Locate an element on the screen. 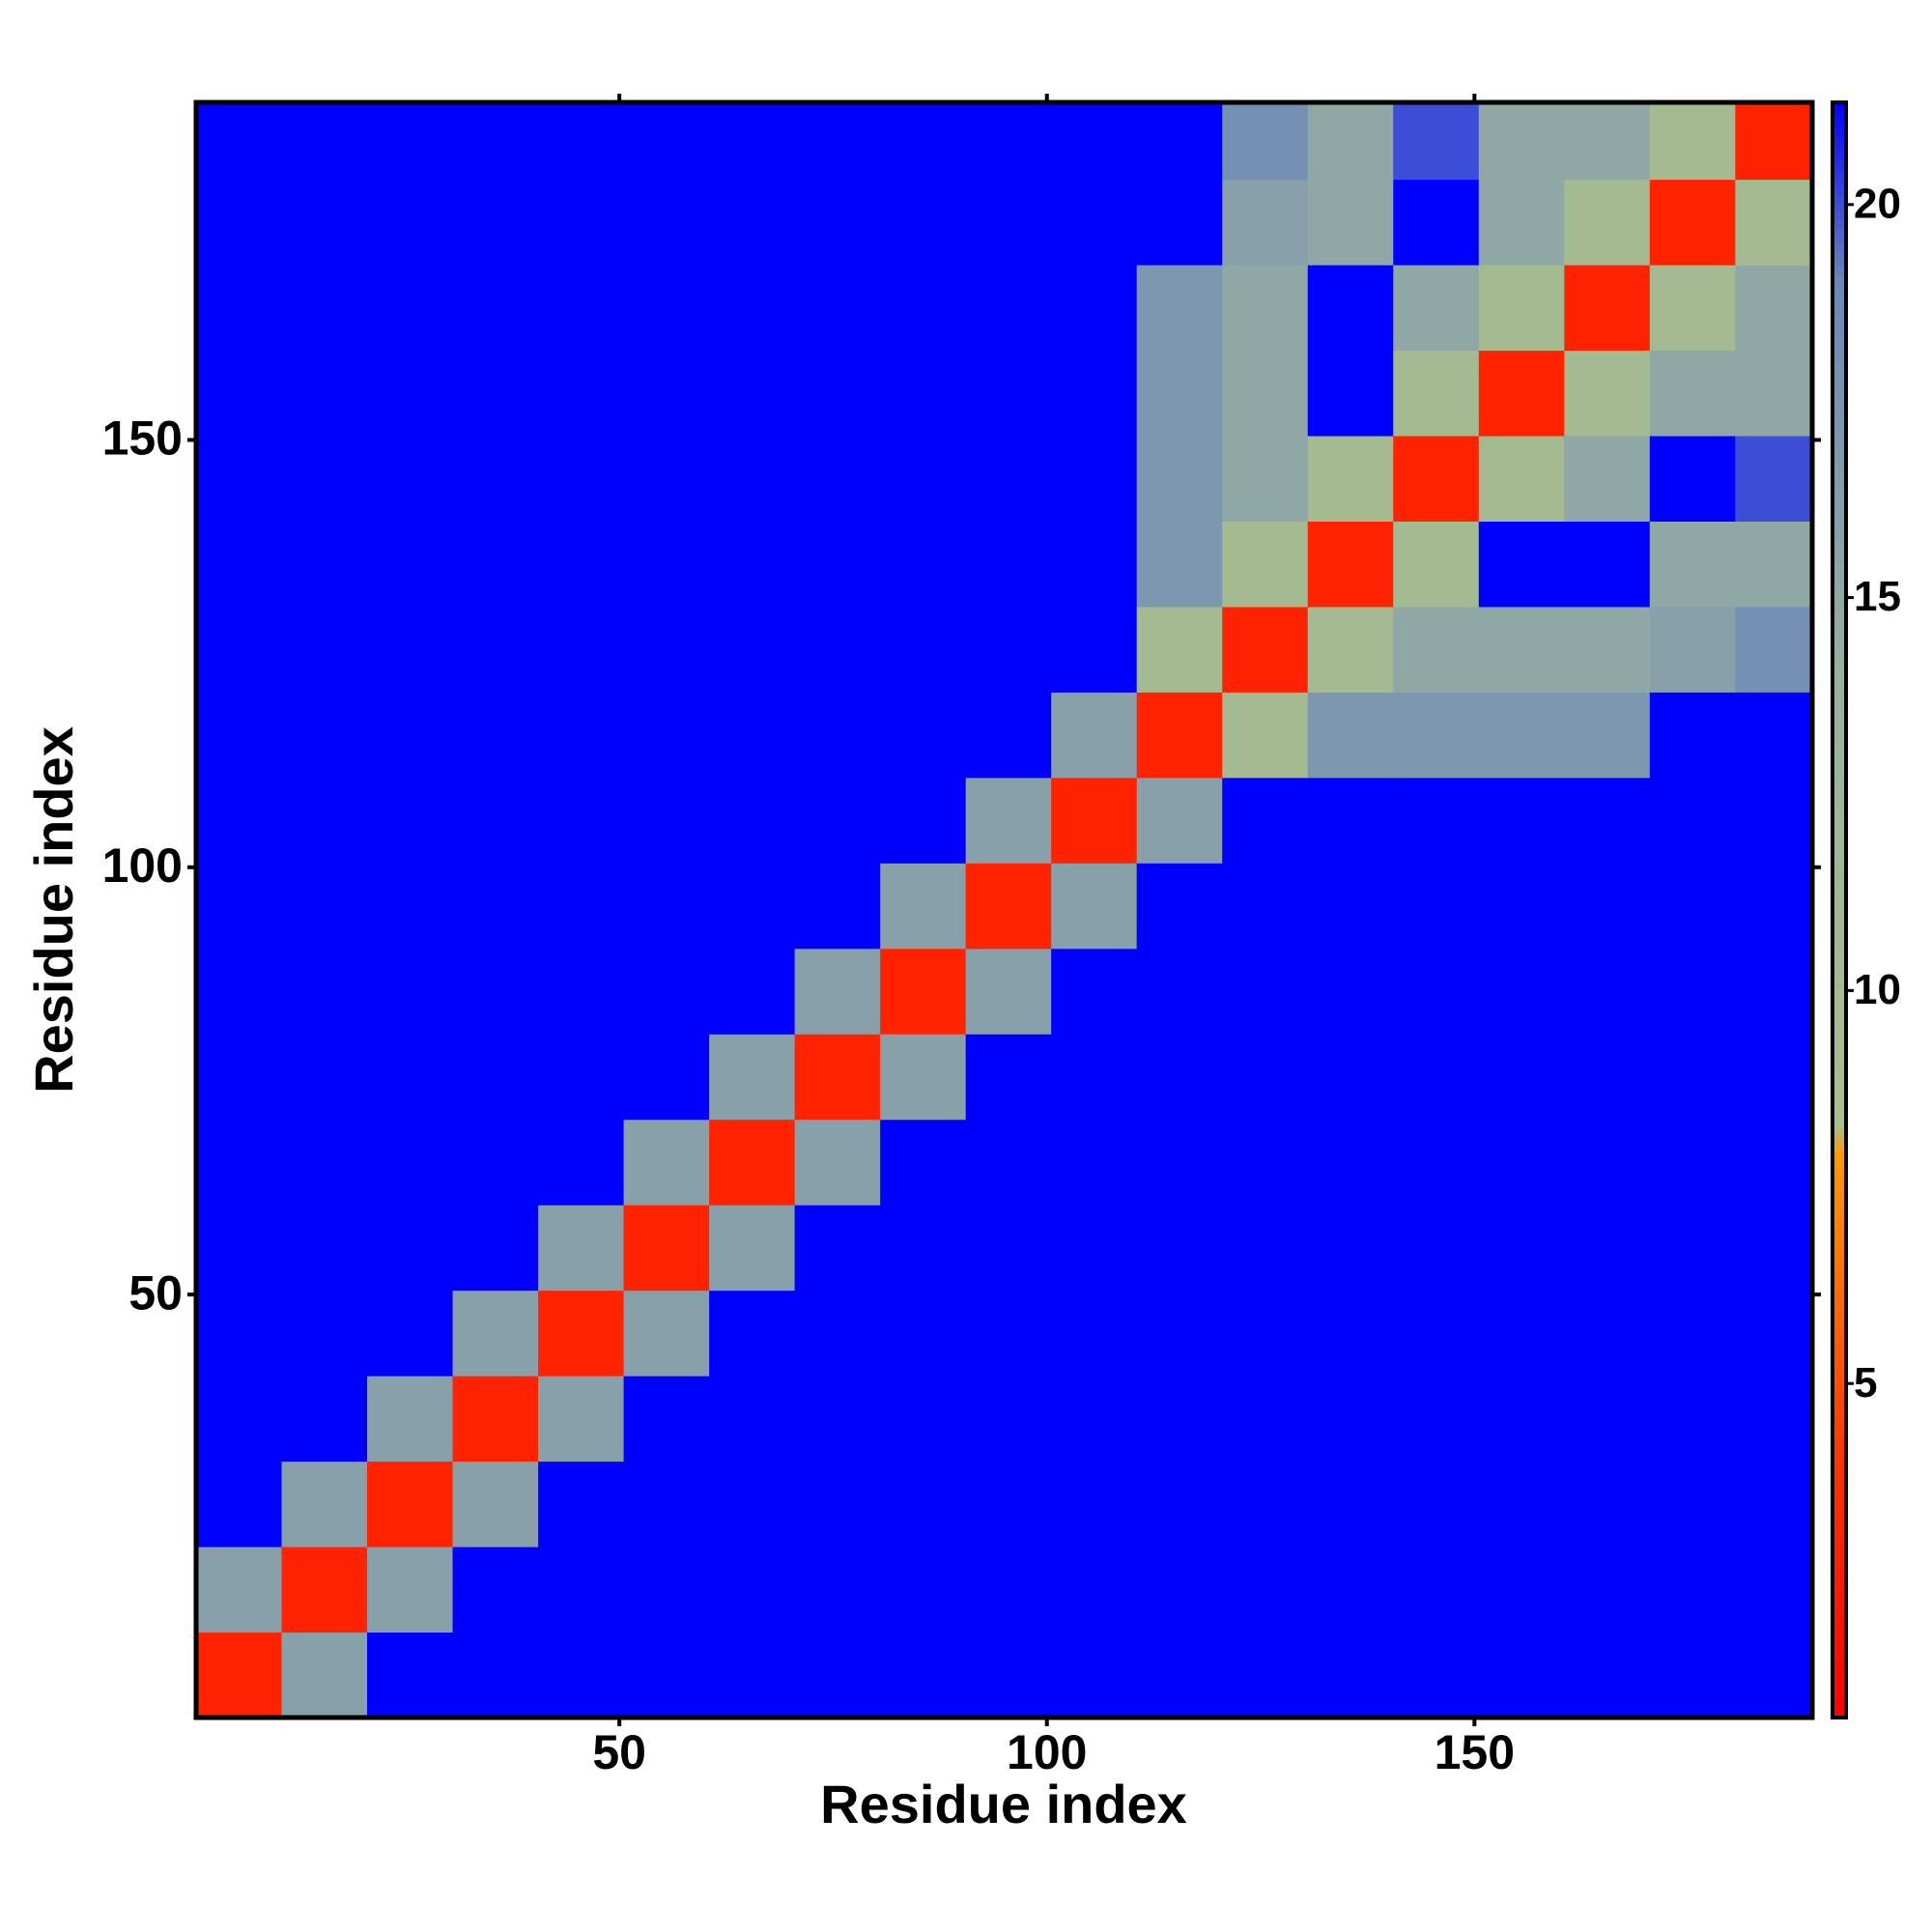 This screenshot has width=1932, height=1932. y-tick-label: 150 is located at coordinates (142, 439).